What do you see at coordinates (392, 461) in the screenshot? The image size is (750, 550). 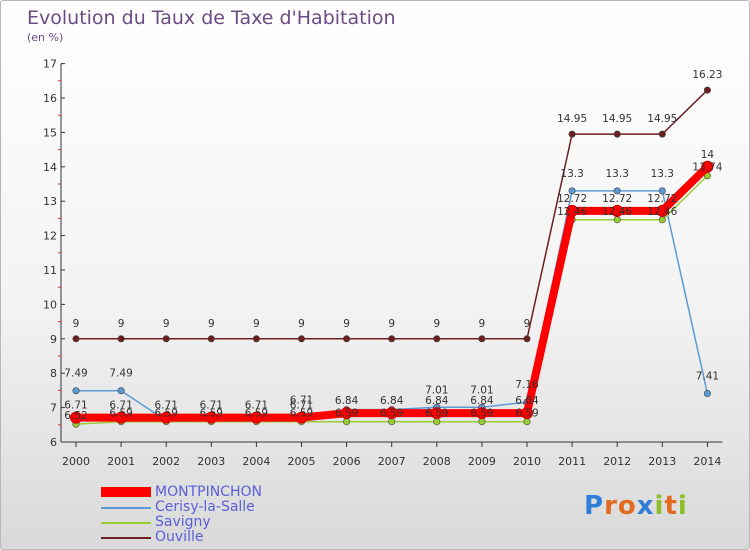 I see `x-tick-label: 2007` at bounding box center [392, 461].